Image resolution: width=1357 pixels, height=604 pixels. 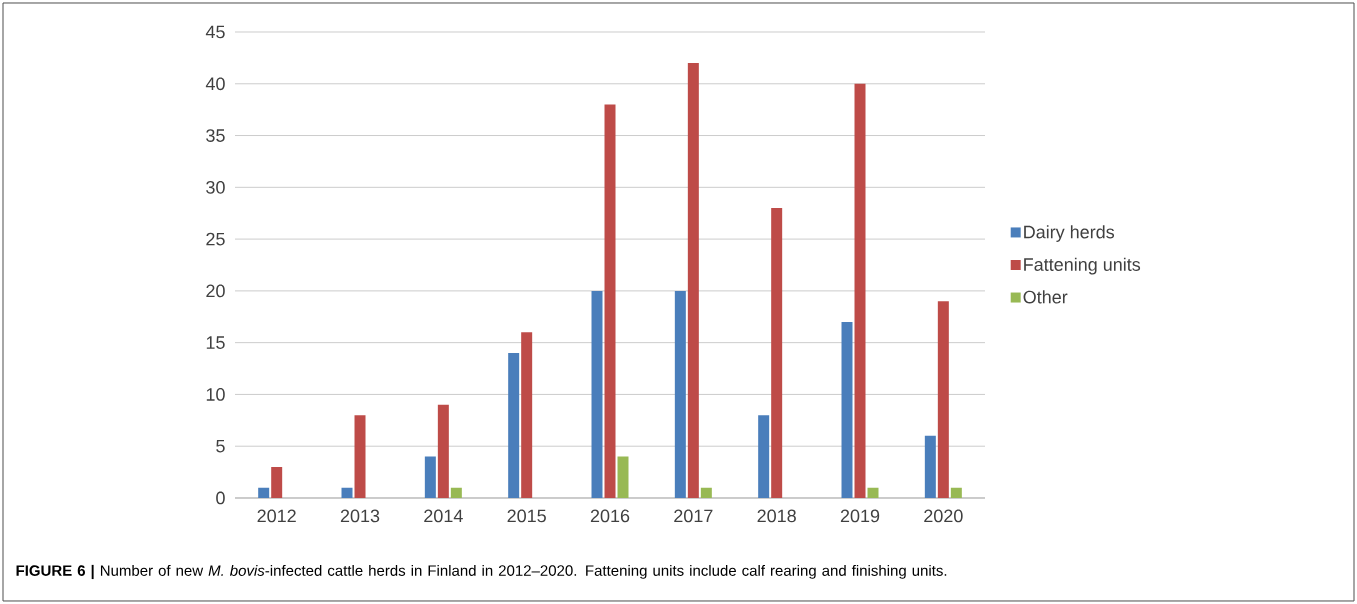 What do you see at coordinates (215, 291) in the screenshot?
I see `y-tick-label: 20` at bounding box center [215, 291].